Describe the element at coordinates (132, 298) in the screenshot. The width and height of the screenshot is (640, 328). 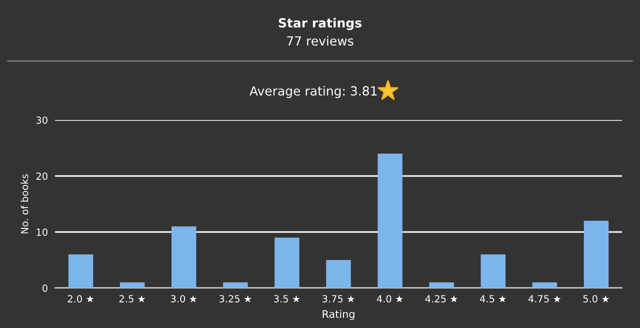
I see `x-tick-label: 2.5 ★` at that location.